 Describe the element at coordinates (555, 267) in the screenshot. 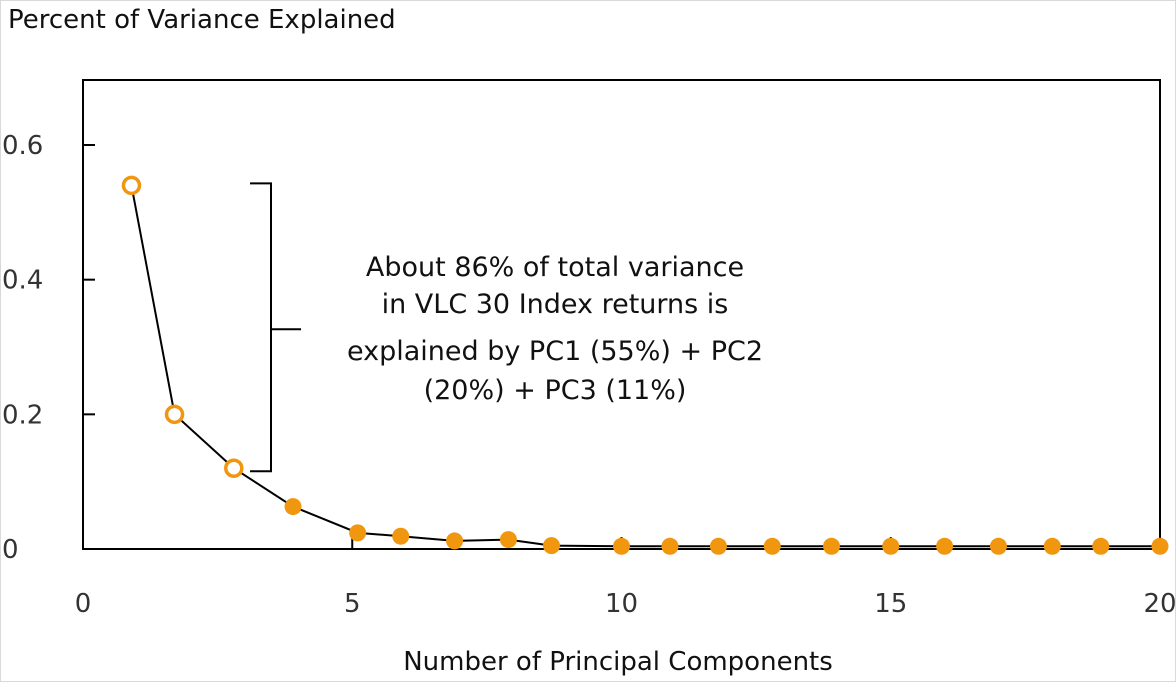

I see `annotation-line: About 86% of total variance` at that location.